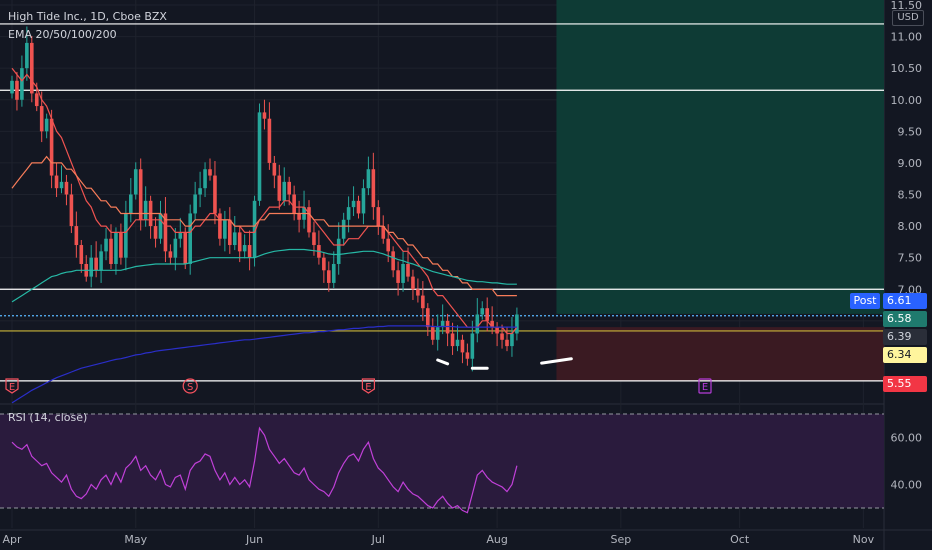 The height and width of the screenshot is (550, 932). Describe the element at coordinates (910, 195) in the screenshot. I see `y-tick-label-6: 8.50` at that location.